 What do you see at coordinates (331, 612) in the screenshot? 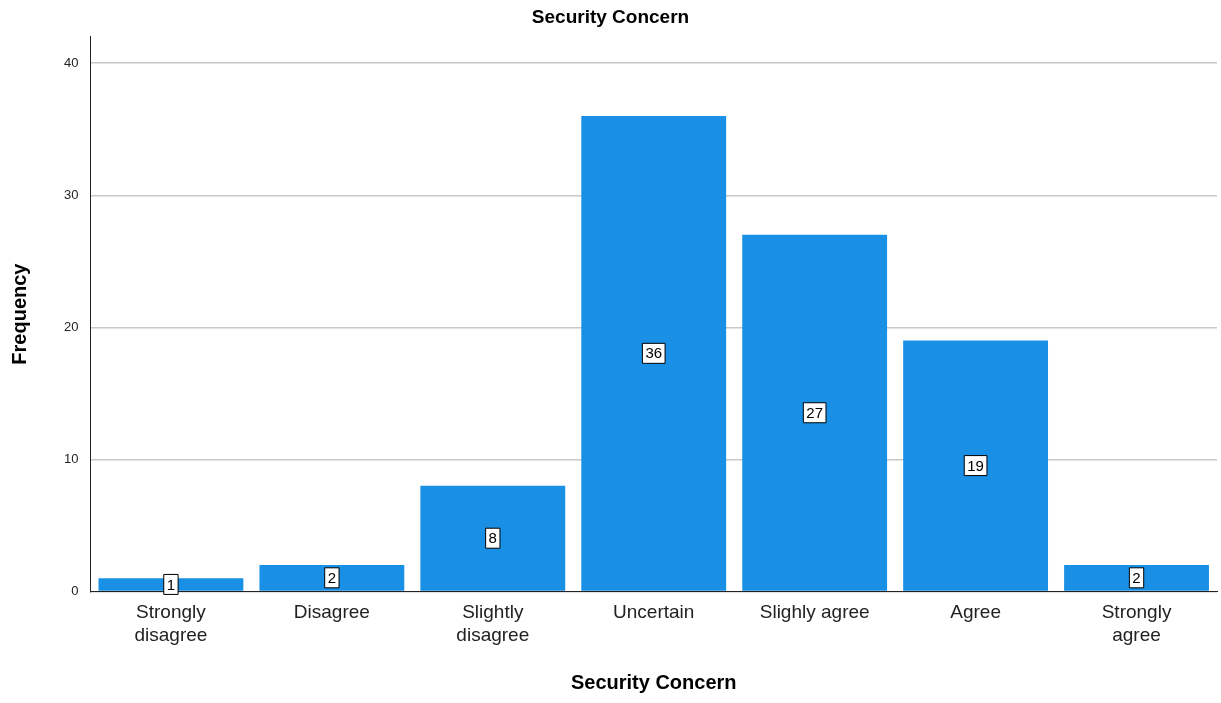
I see `x-tick-label: Disagree` at bounding box center [331, 612].